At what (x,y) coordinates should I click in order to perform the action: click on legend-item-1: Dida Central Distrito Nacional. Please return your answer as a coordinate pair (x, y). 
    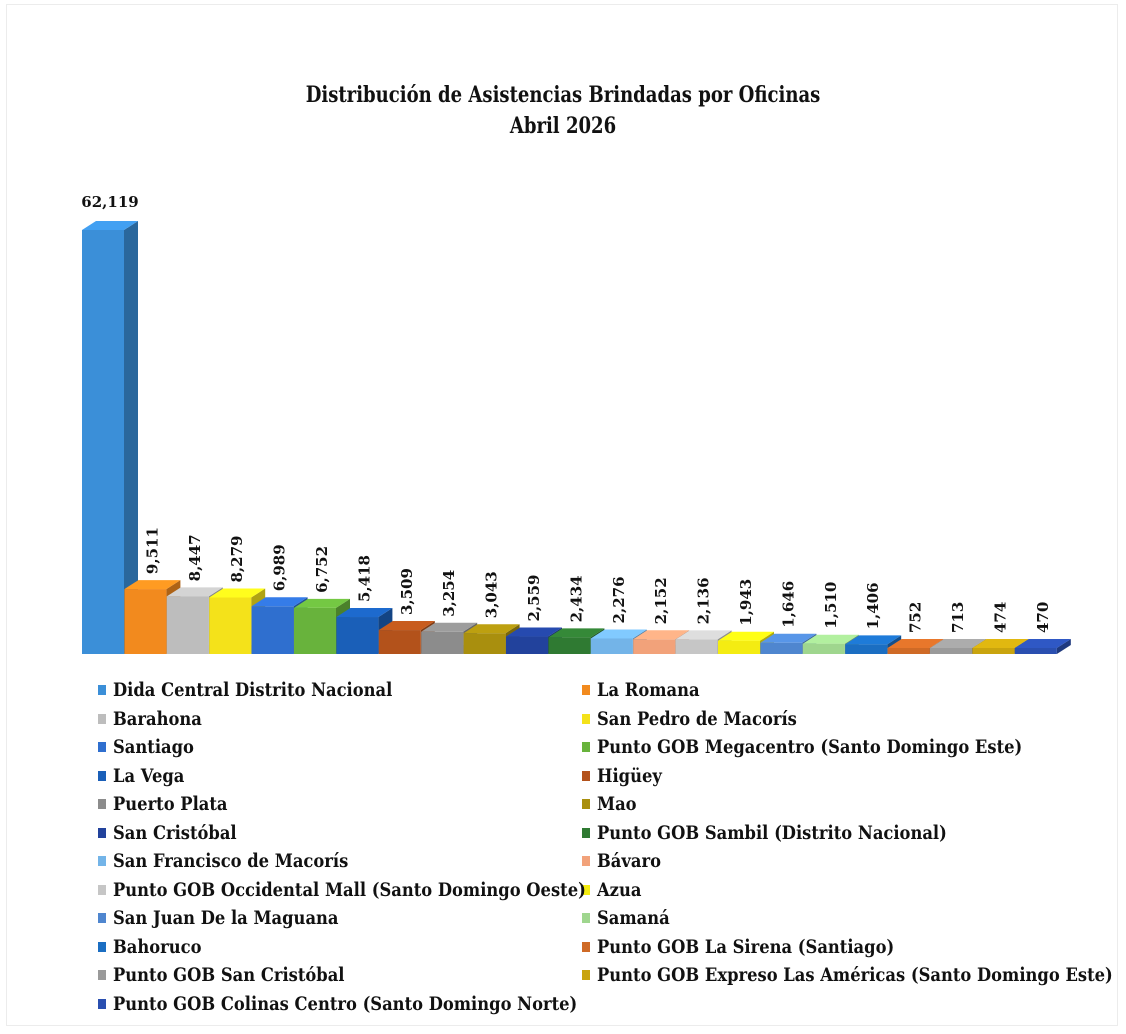
    Looking at the image, I should click on (340, 690).